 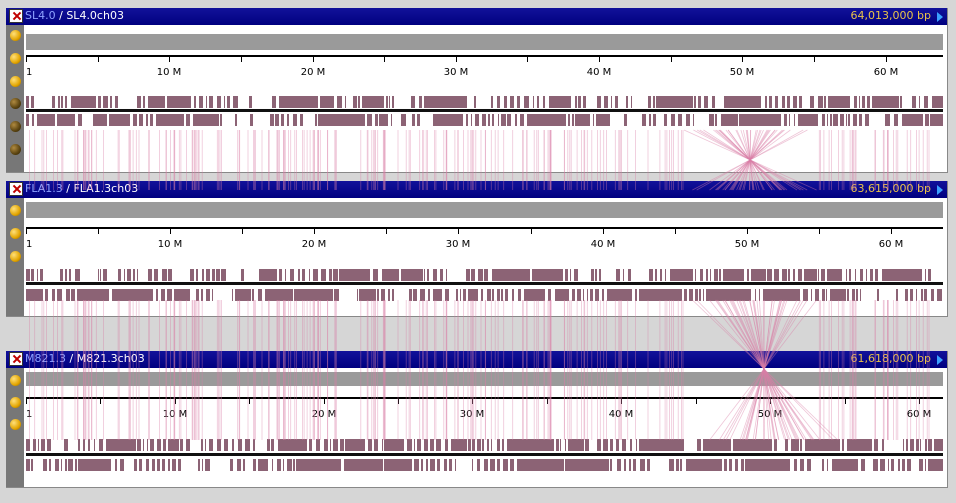 I want to click on ruler-label: 1, so click(x=29, y=244).